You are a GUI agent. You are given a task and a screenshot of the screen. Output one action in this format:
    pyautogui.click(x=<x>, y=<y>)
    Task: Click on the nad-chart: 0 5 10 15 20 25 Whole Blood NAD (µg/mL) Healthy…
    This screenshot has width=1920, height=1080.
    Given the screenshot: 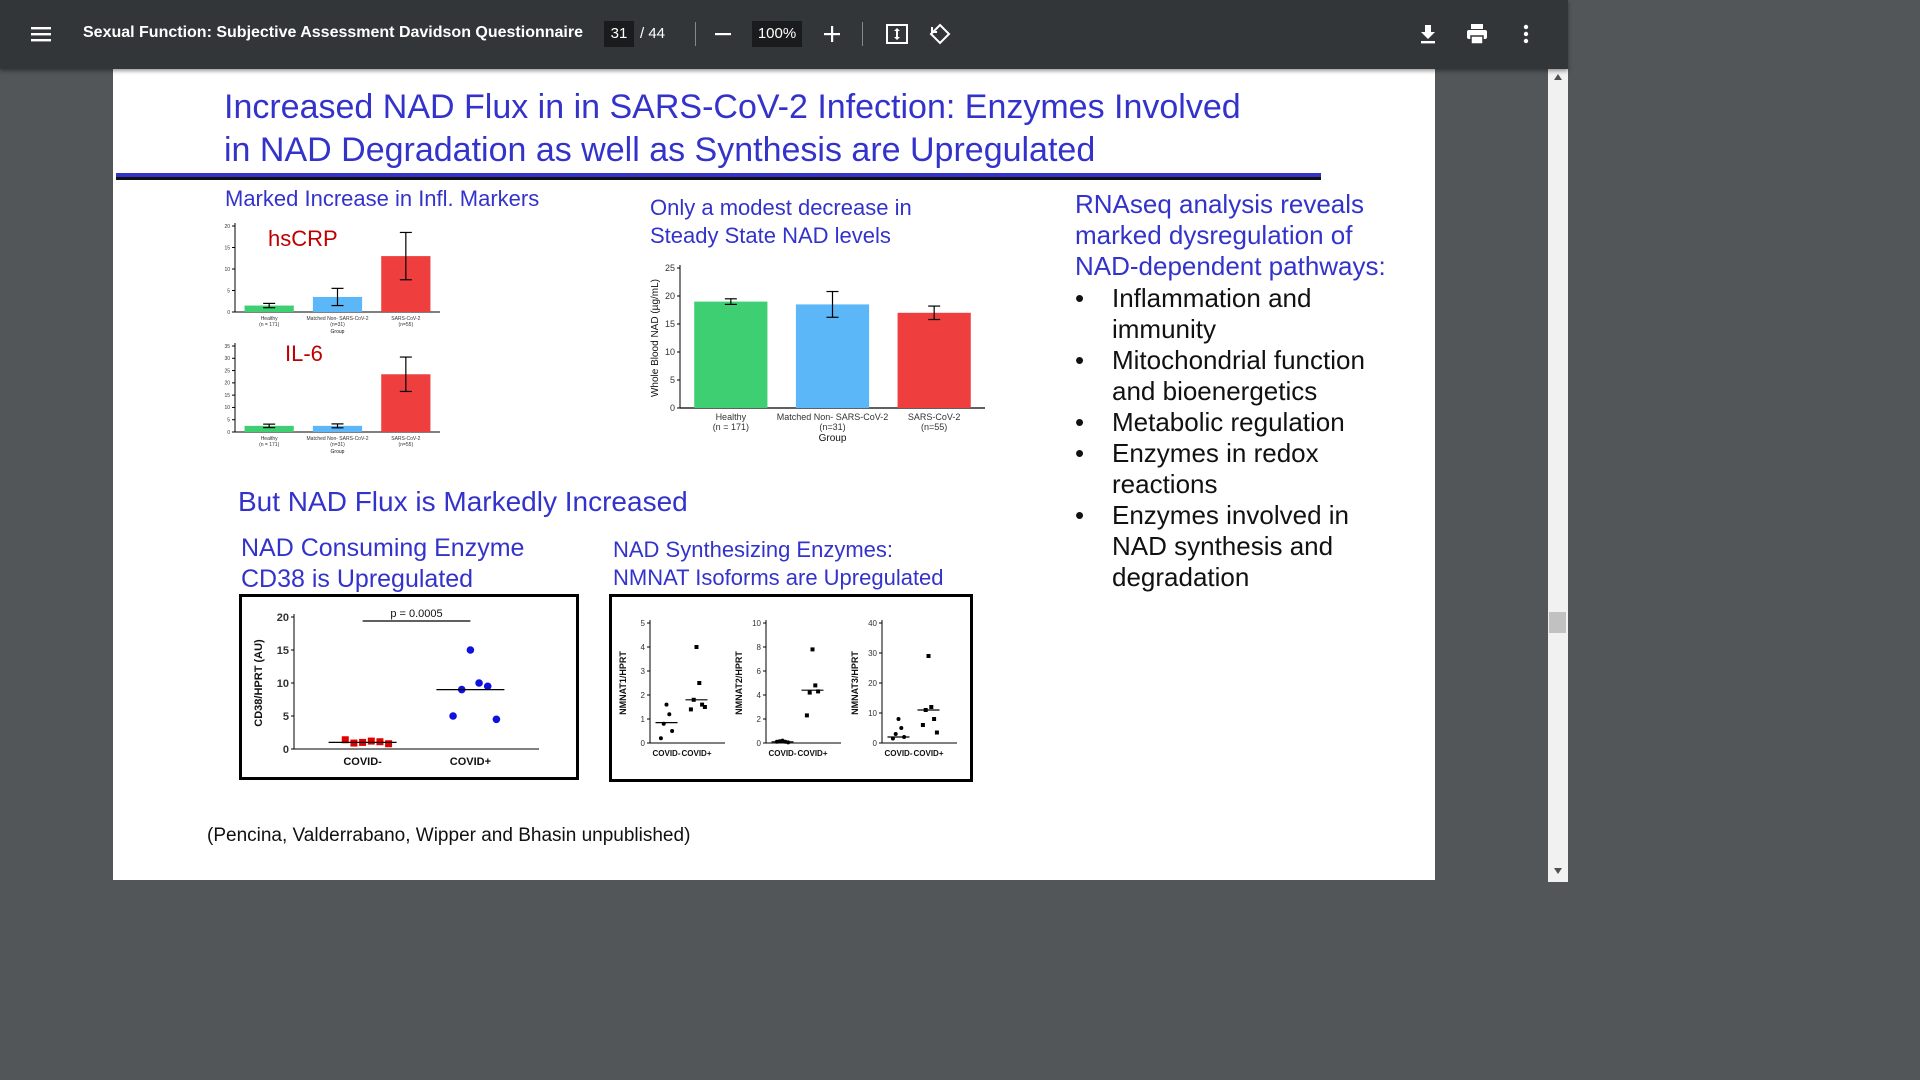 What is the action you would take?
    pyautogui.click(x=817, y=353)
    